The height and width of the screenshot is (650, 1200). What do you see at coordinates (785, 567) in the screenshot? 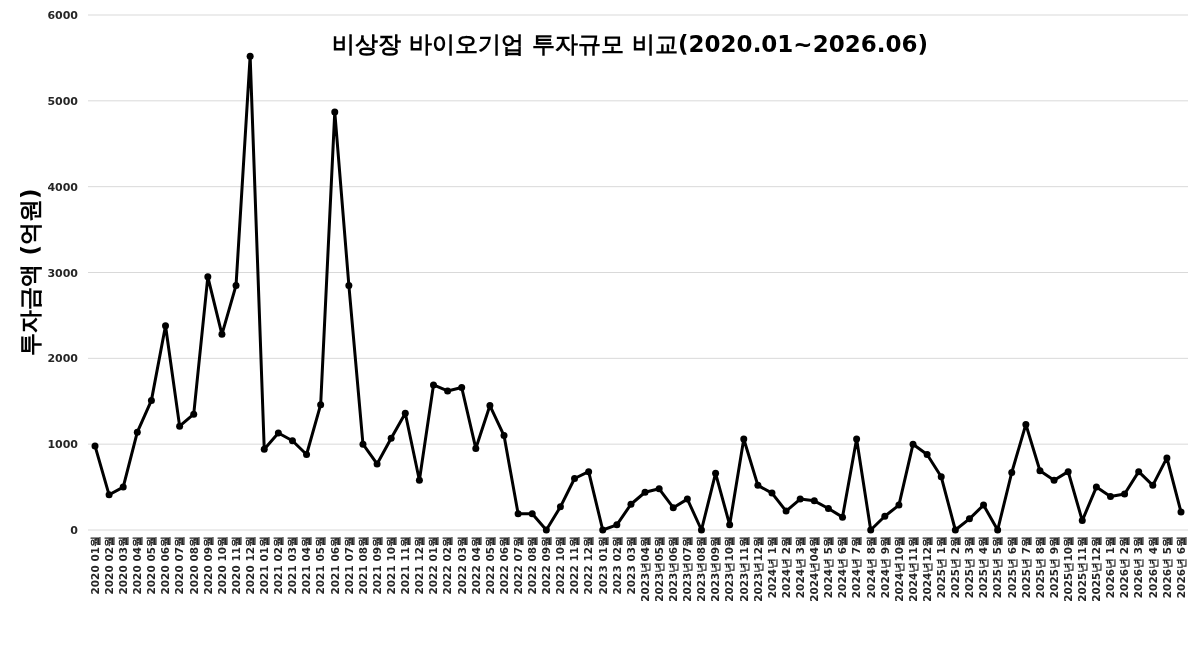
I see `x-tick-label: 2024년 2월` at bounding box center [785, 567].